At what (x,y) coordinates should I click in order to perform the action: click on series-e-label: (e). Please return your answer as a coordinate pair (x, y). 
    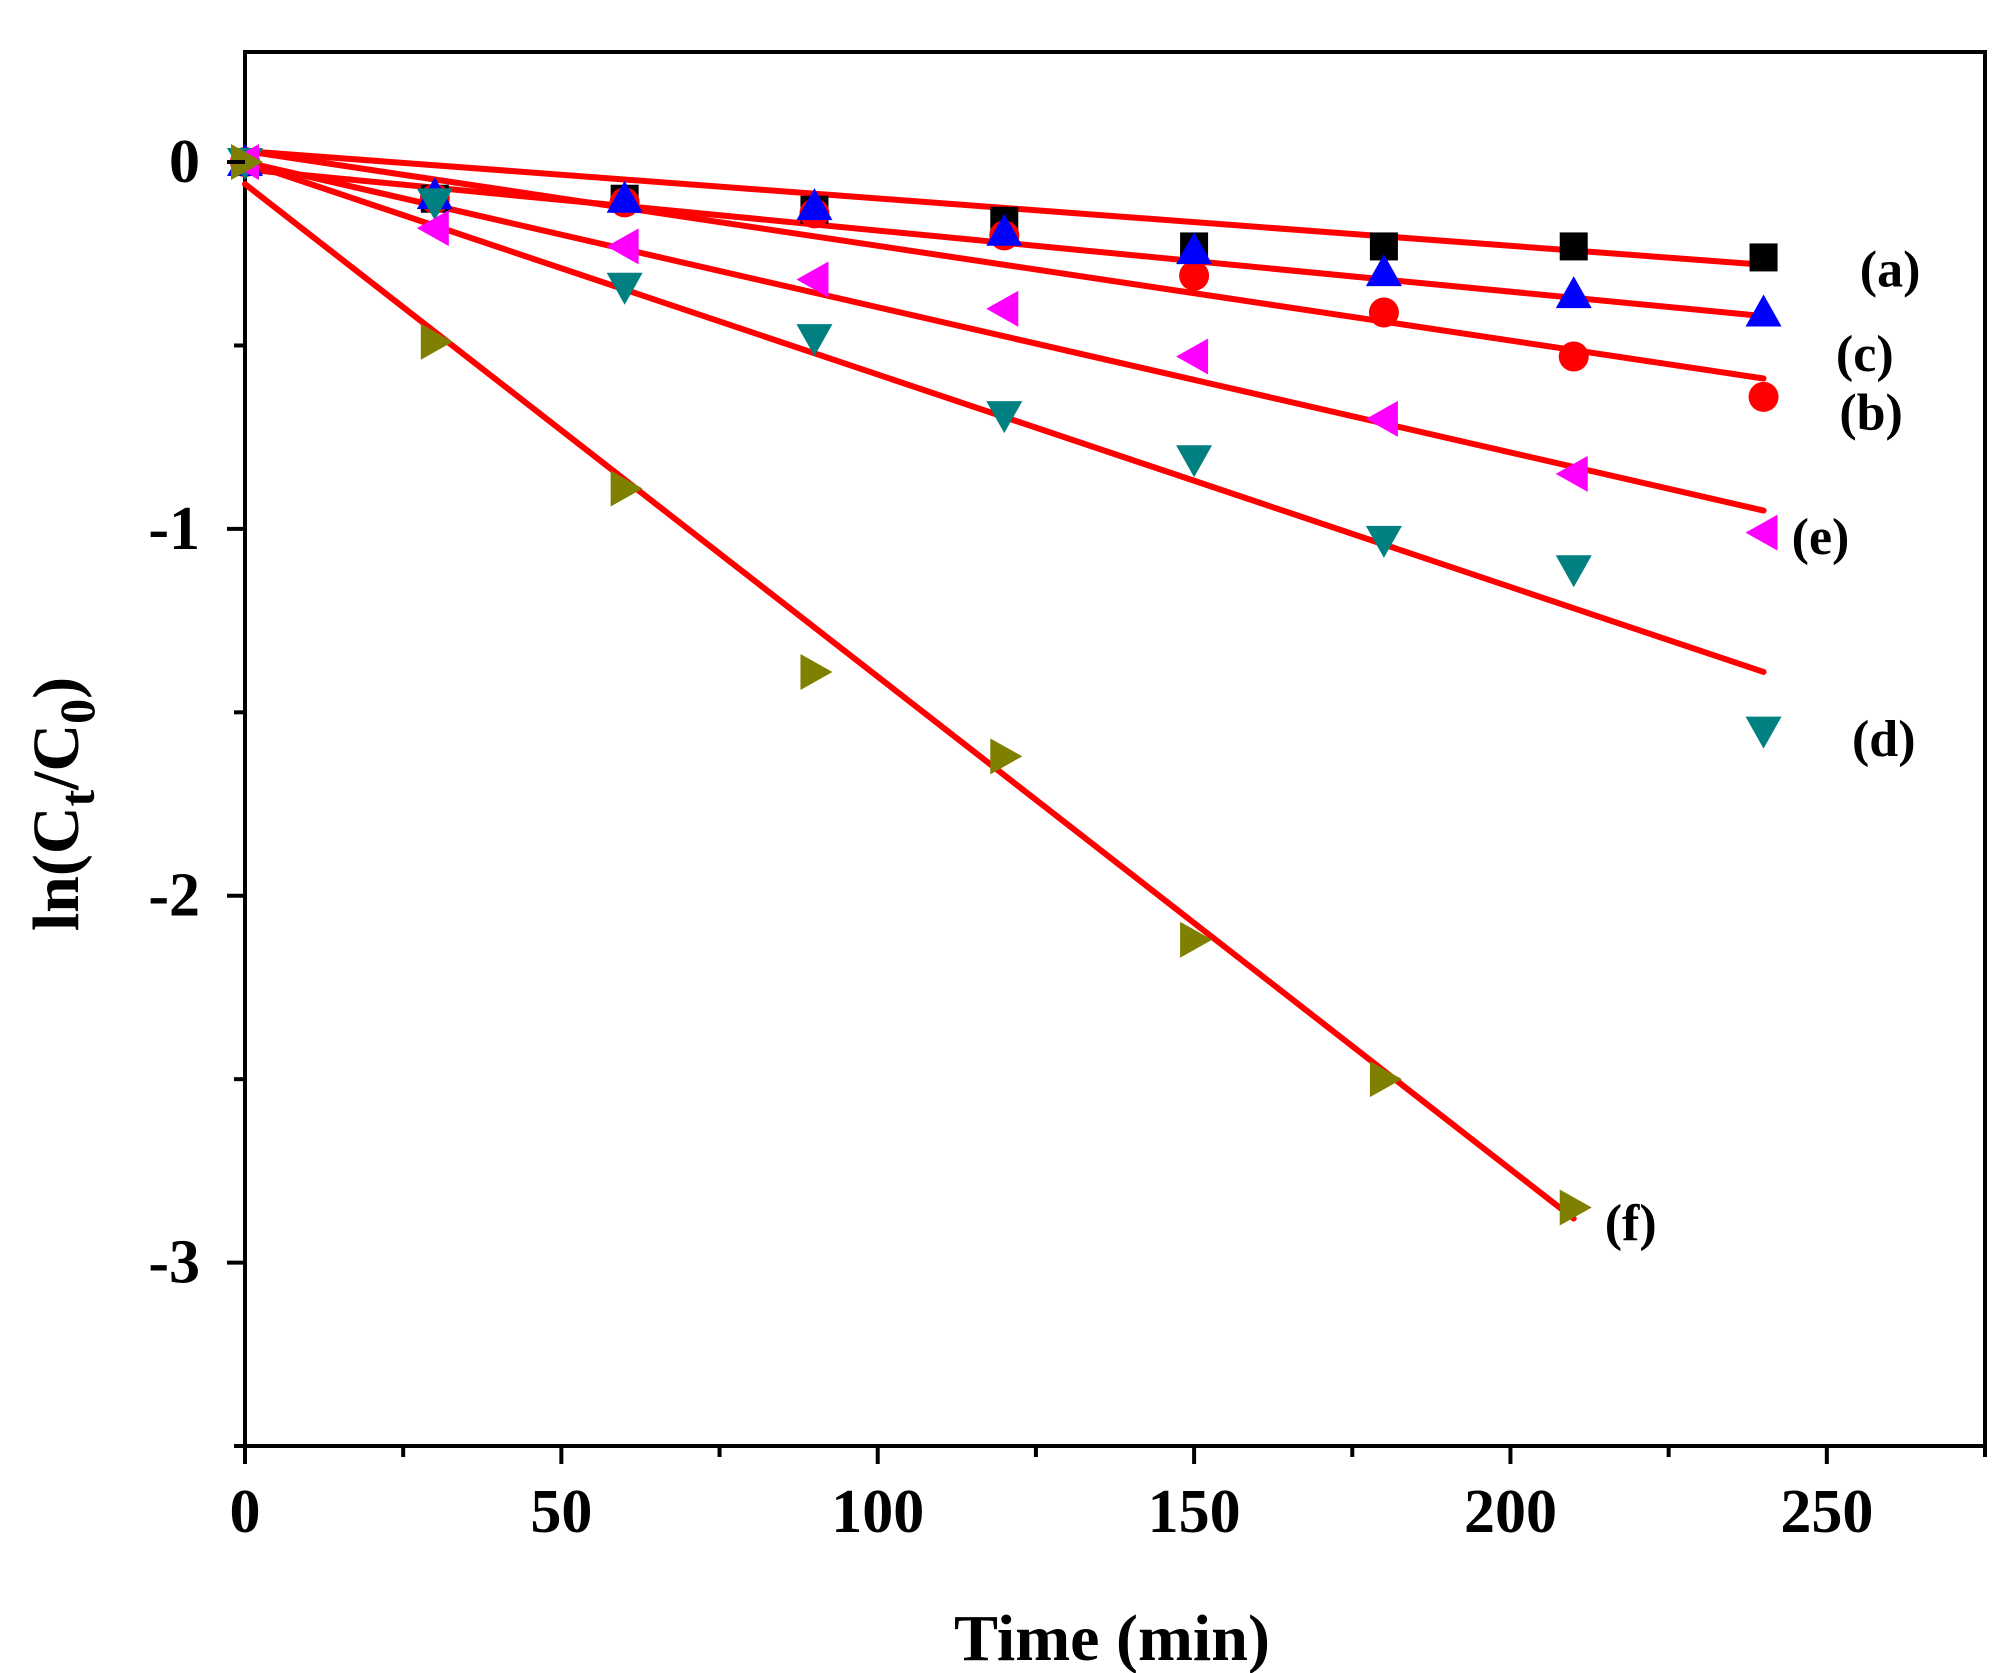
    Looking at the image, I should click on (1821, 537).